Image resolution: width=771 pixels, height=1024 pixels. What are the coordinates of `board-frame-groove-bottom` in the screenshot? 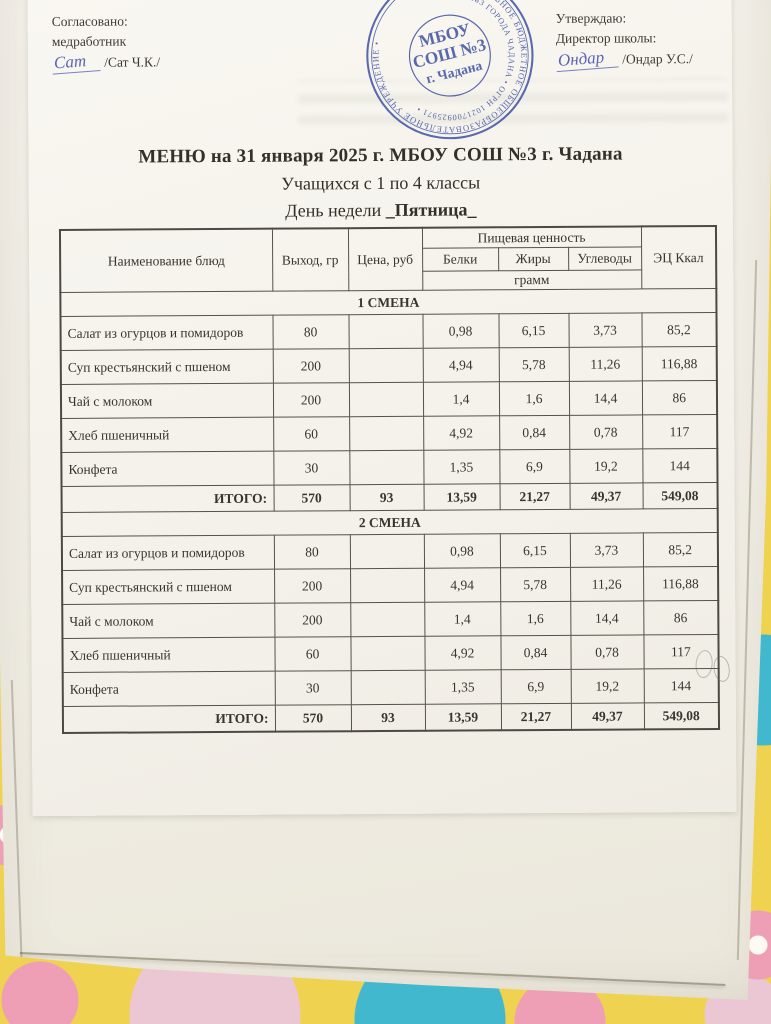 It's located at (372, 969).